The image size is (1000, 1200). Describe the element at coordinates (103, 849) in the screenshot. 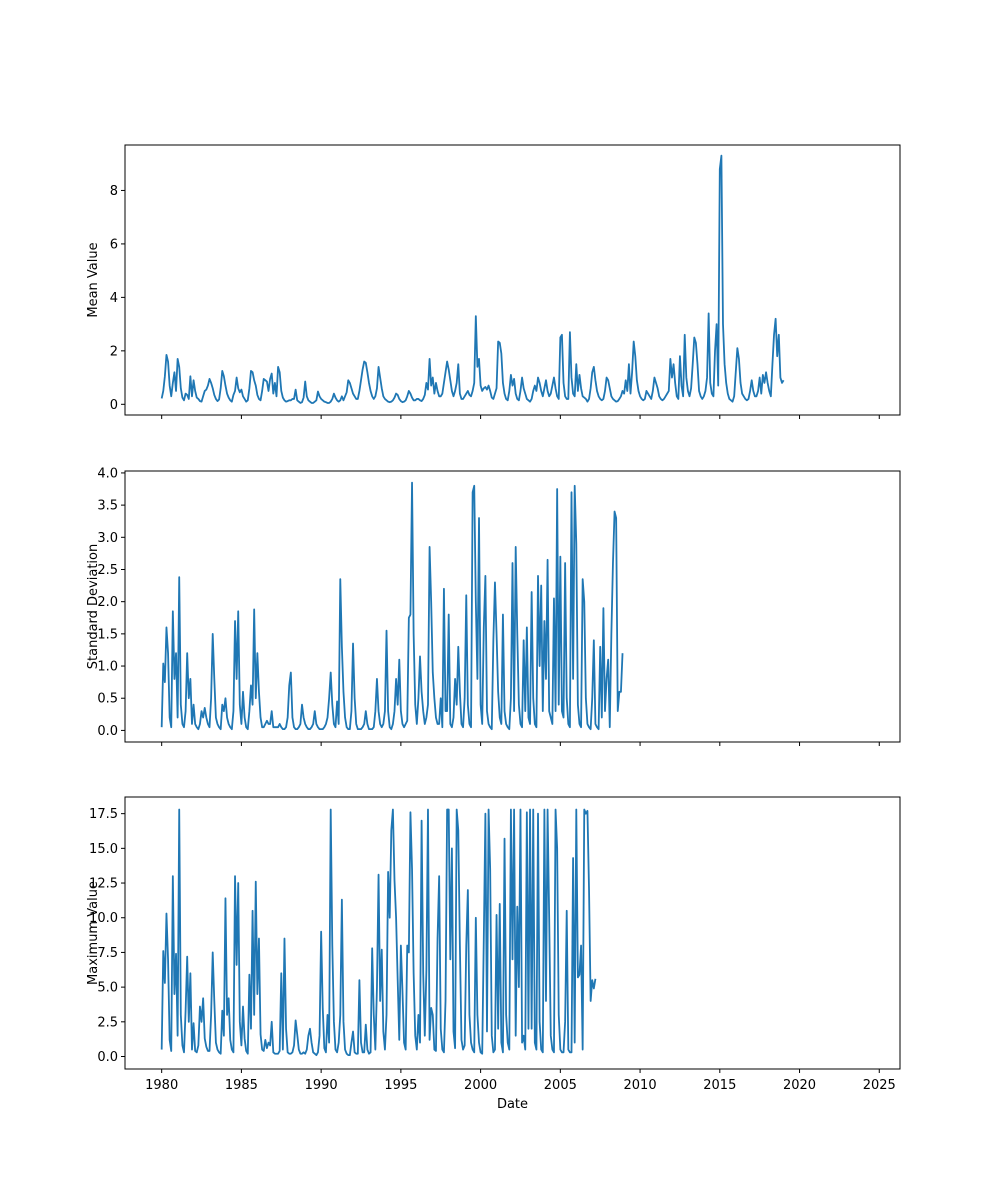

I see `y-tick-label: 15.0` at that location.